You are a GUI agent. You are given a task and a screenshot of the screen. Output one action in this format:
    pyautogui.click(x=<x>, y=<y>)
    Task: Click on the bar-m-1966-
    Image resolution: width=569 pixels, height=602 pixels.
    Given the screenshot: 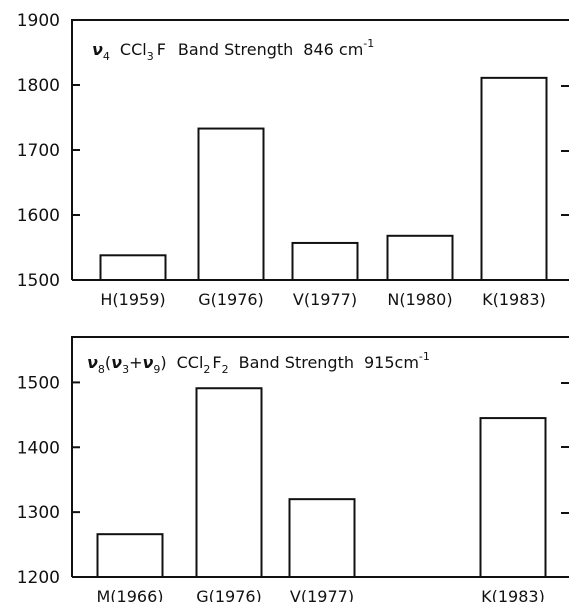 What is the action you would take?
    pyautogui.click(x=130, y=556)
    